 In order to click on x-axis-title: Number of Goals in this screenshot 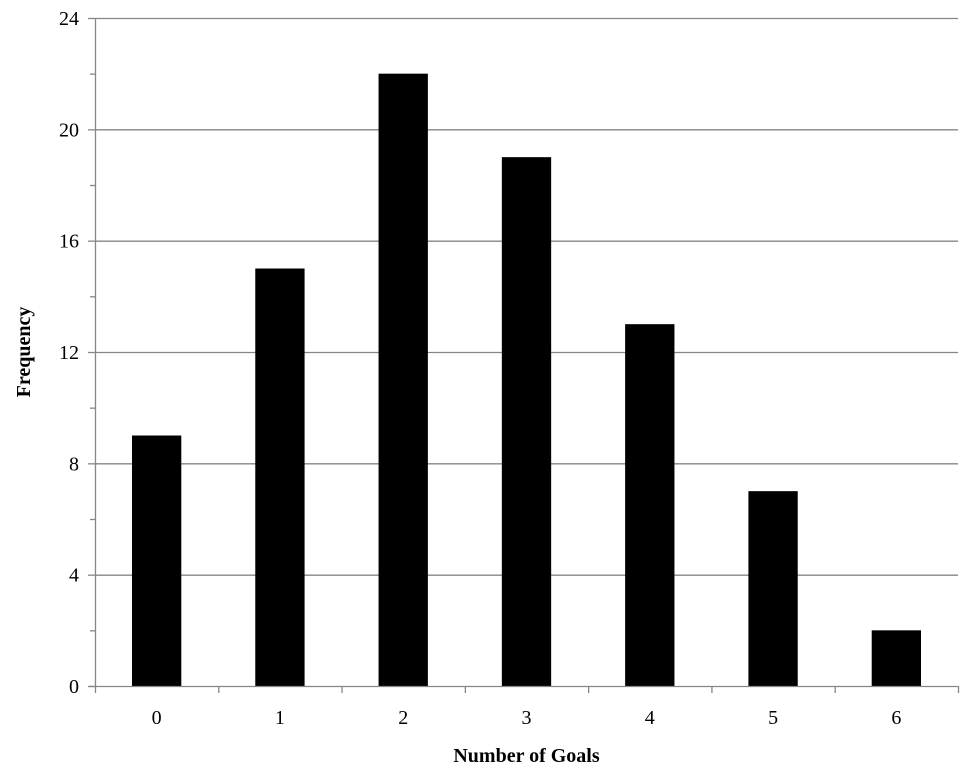, I will do `click(526, 756)`.